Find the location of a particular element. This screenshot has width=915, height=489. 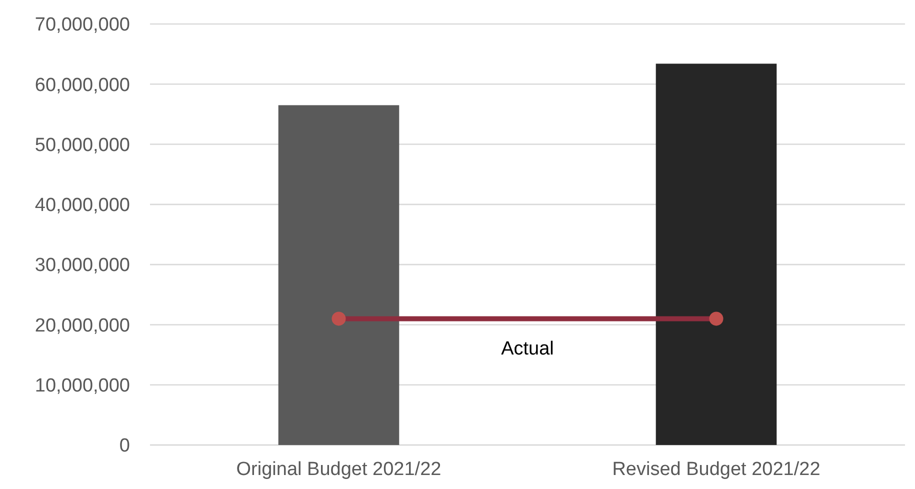

y-tick-label: 40,000,000 is located at coordinates (82, 205).